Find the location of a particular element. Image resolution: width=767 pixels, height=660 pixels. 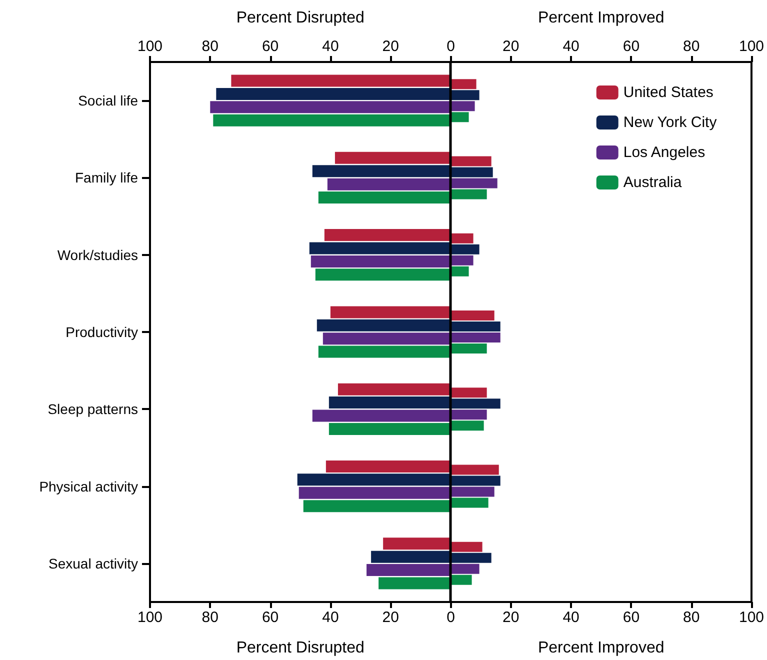

x2-axis-title: Percent Disrupted is located at coordinates (300, 18).